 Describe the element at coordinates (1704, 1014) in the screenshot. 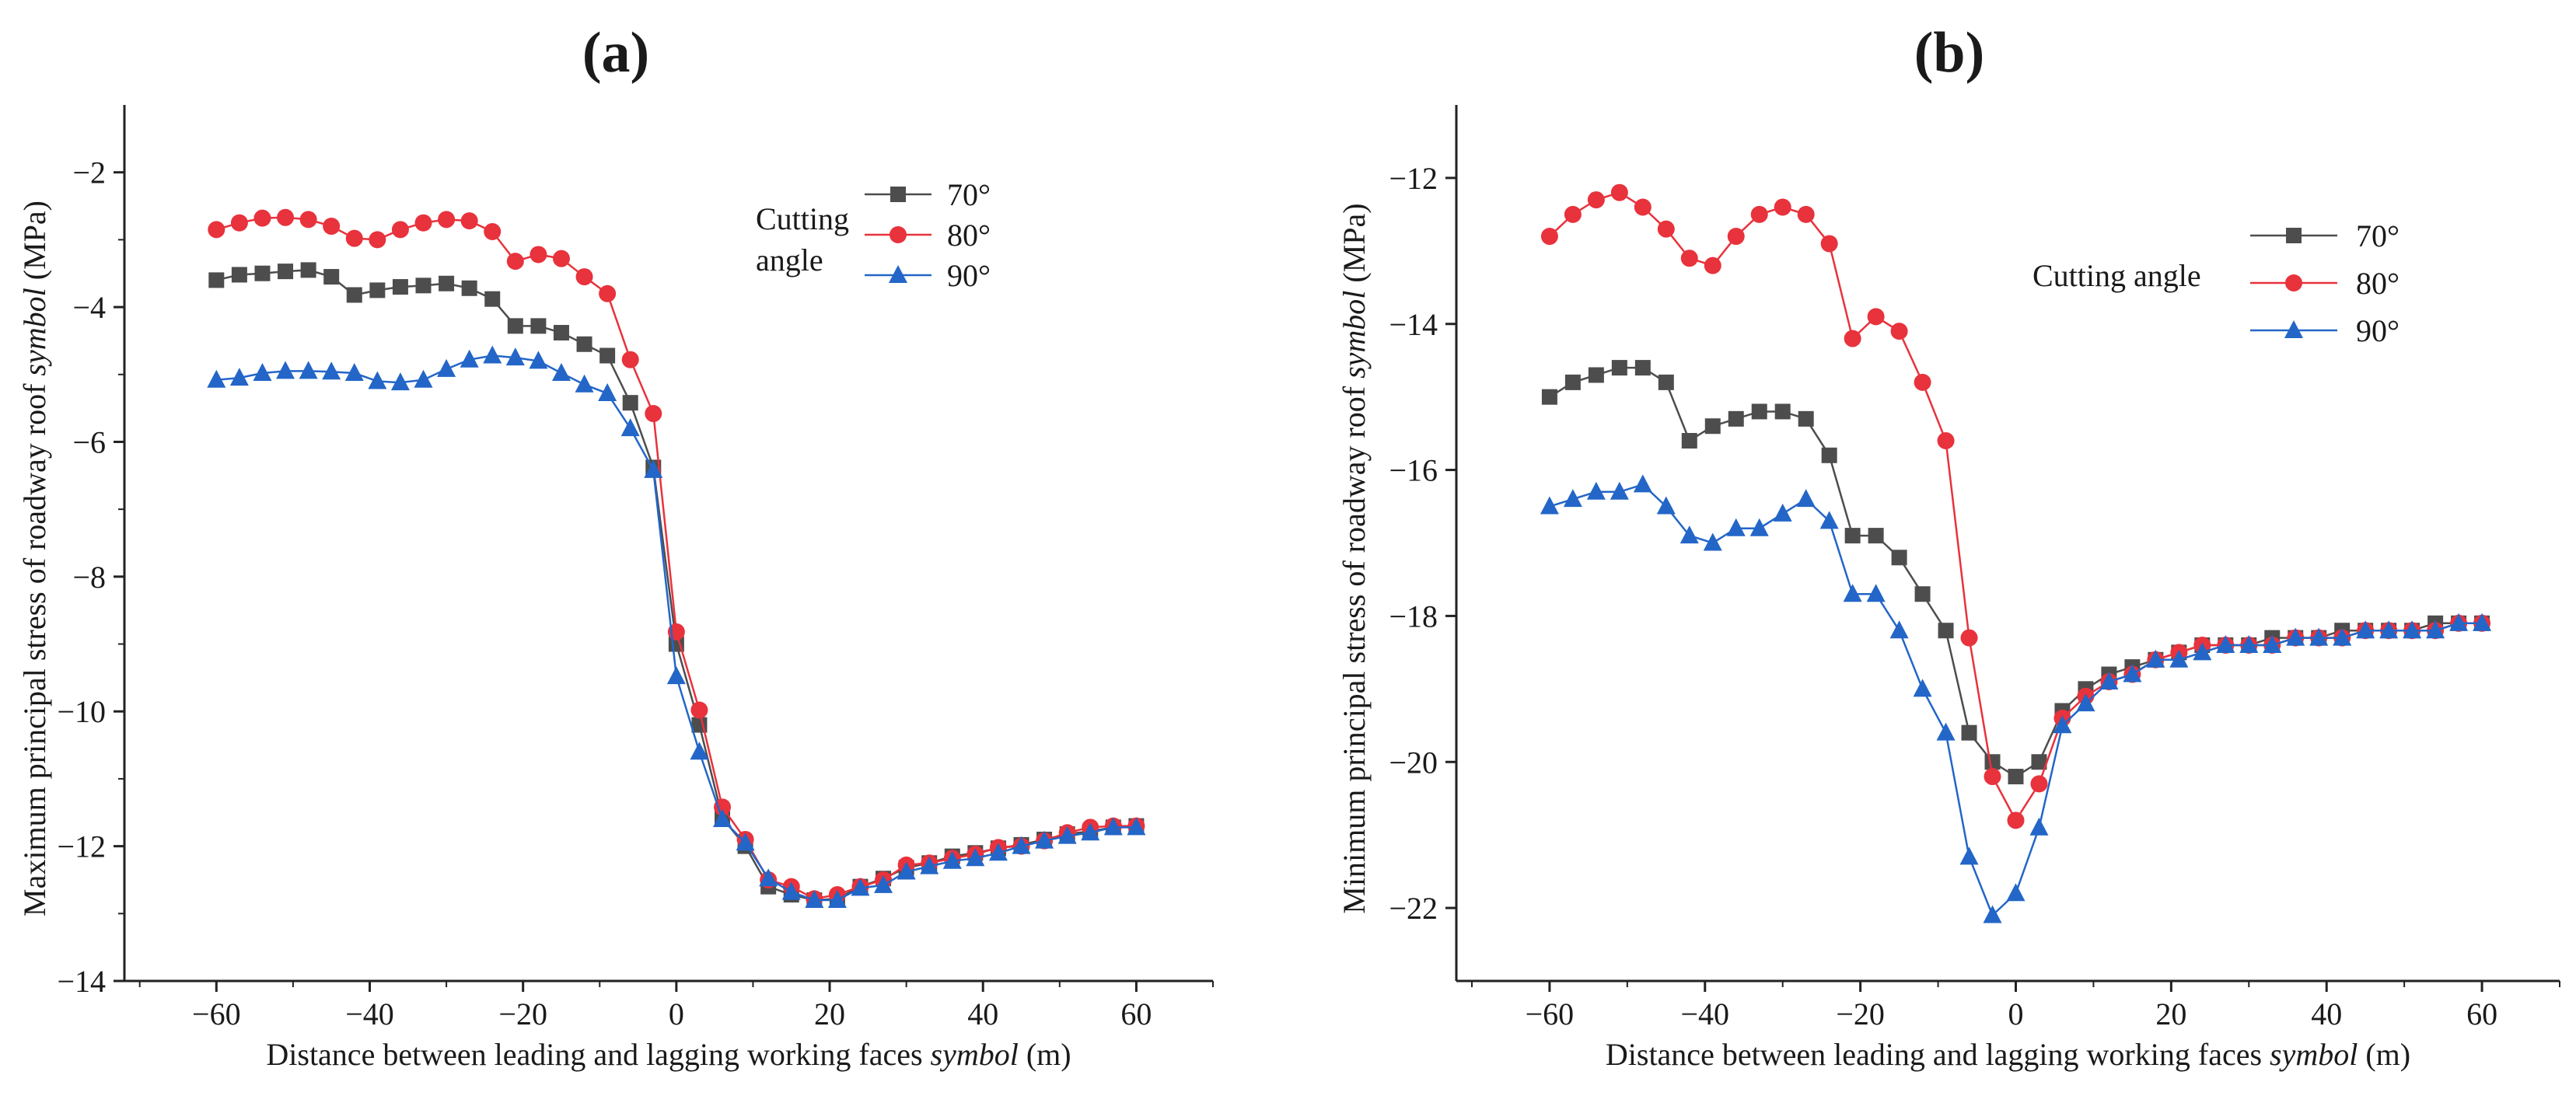

I see `x-tick-label: −40` at that location.